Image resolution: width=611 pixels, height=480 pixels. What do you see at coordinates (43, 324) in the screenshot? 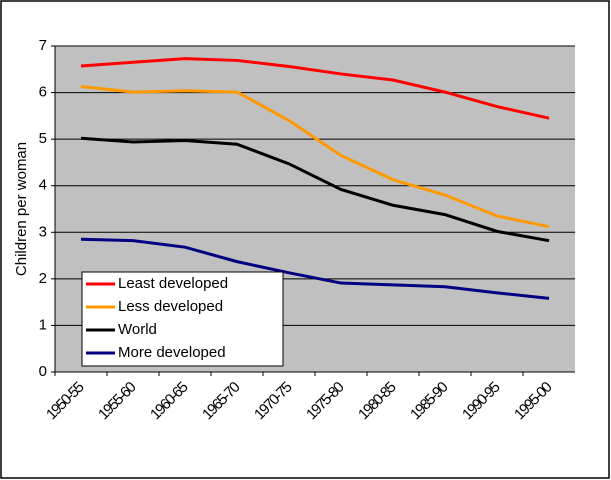
I see `y-tick-label: 1` at bounding box center [43, 324].